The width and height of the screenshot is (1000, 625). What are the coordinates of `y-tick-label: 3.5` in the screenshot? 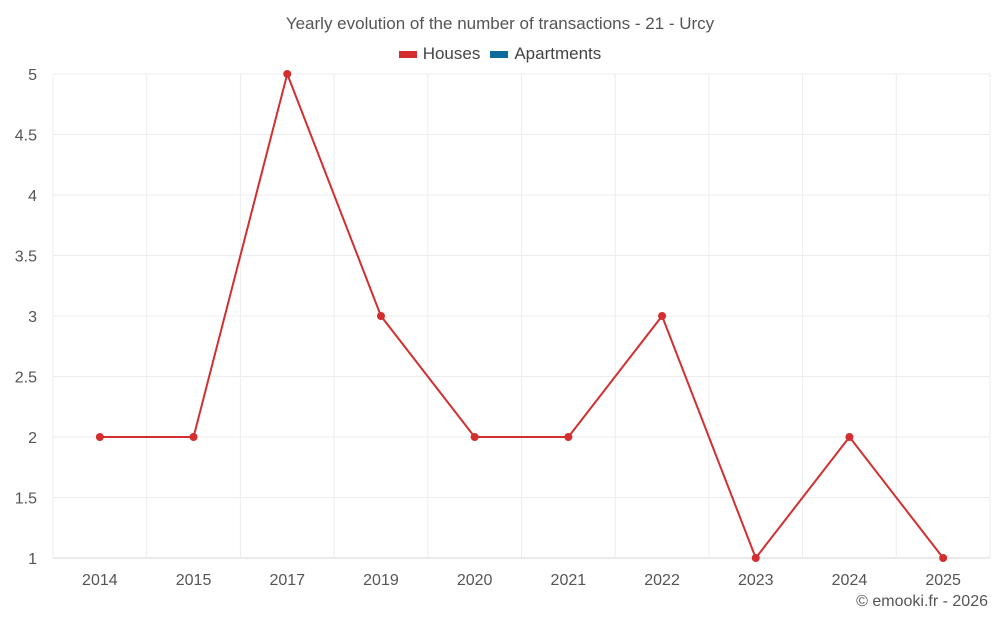 It's located at (26, 257).